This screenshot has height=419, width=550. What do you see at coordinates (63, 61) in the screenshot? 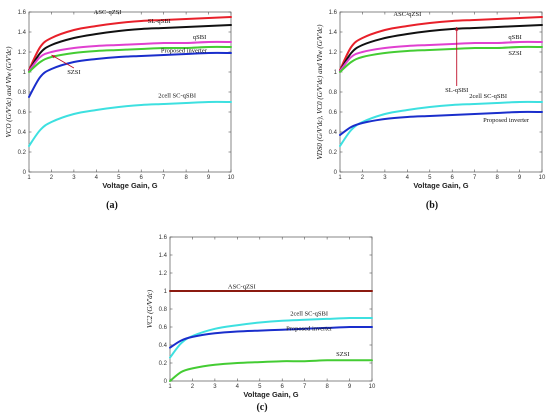
I see `annotation-arrow` at bounding box center [63, 61].